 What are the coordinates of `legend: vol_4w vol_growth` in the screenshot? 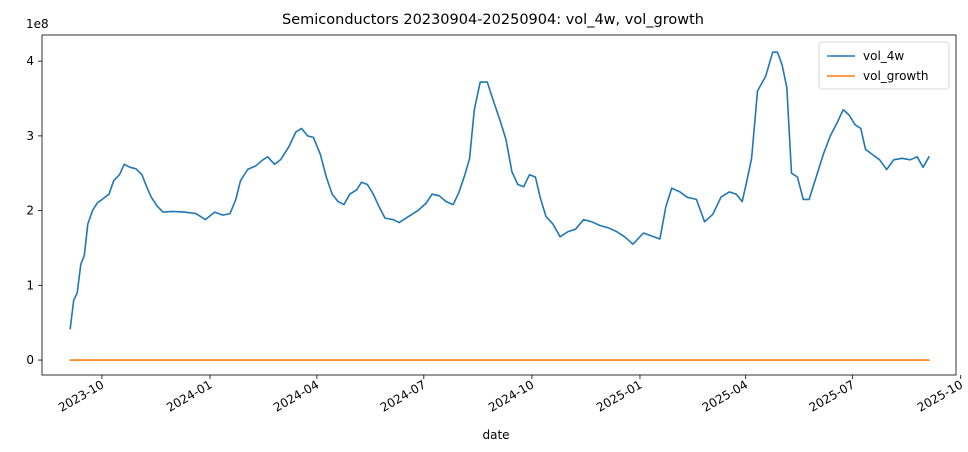 It's located at (884, 65).